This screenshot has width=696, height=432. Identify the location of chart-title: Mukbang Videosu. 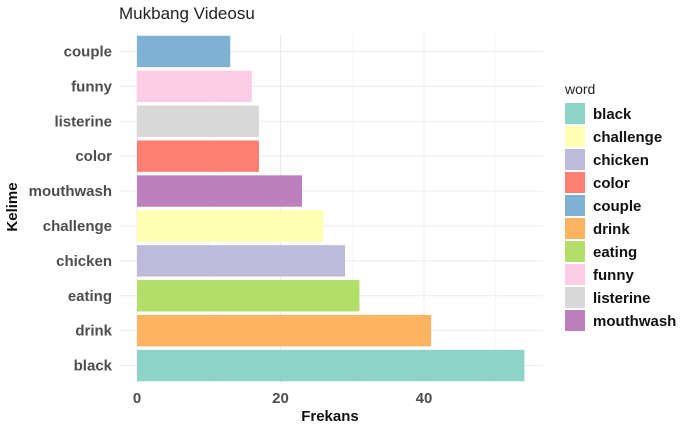
(187, 13).